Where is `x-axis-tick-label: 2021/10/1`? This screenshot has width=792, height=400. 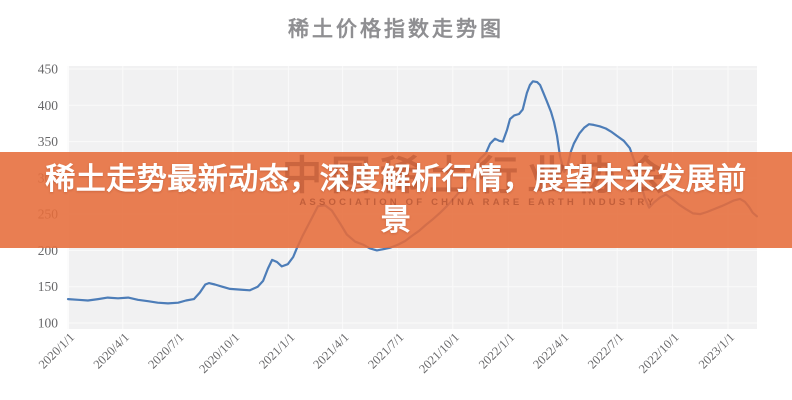 x-axis-tick-label: 2021/10/1 is located at coordinates (439, 353).